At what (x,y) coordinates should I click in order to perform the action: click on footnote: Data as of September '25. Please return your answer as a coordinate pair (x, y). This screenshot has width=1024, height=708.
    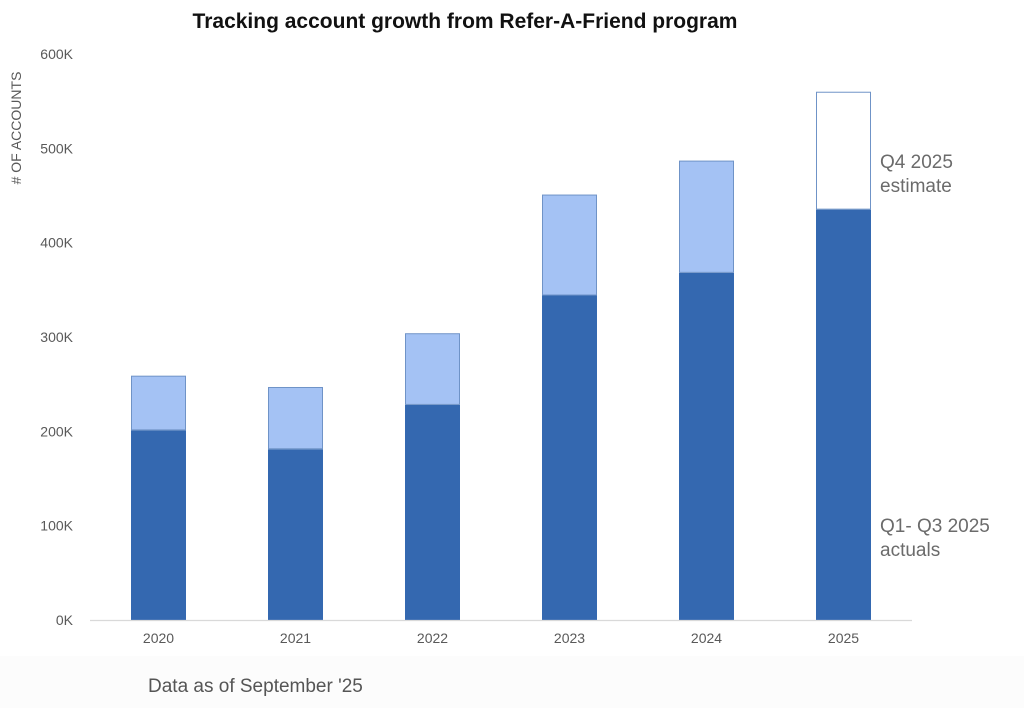
    Looking at the image, I should click on (255, 686).